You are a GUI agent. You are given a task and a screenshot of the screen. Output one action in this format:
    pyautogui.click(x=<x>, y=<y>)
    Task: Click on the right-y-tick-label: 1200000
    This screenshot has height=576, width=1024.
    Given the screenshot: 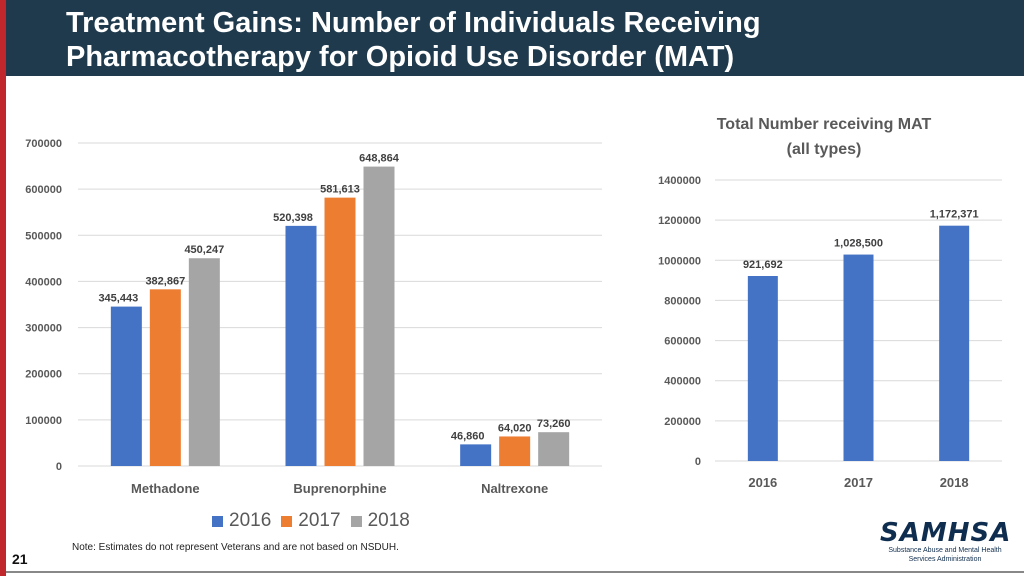 What is the action you would take?
    pyautogui.click(x=679, y=221)
    